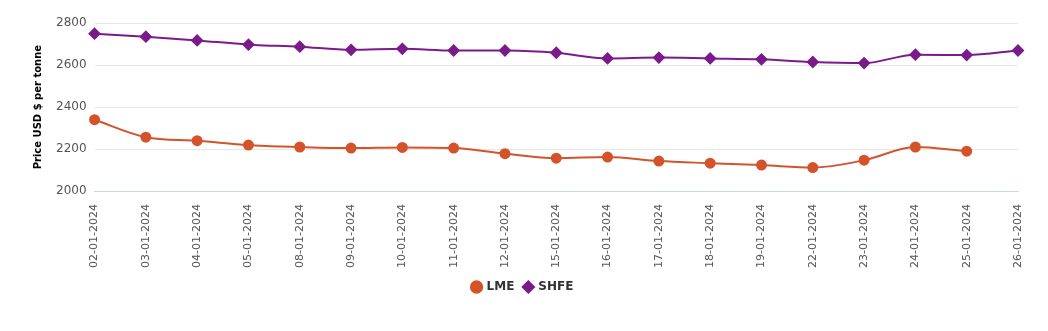  Describe the element at coordinates (248, 236) in the screenshot. I see `x-tick-label: 05-01-2024` at that location.